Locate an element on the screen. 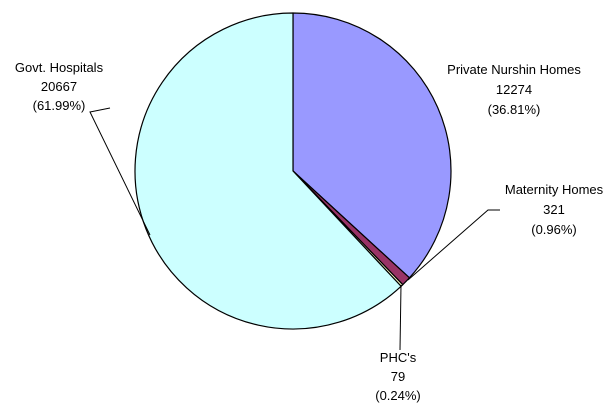  leader-line-maternity-homes is located at coordinates (453, 245).